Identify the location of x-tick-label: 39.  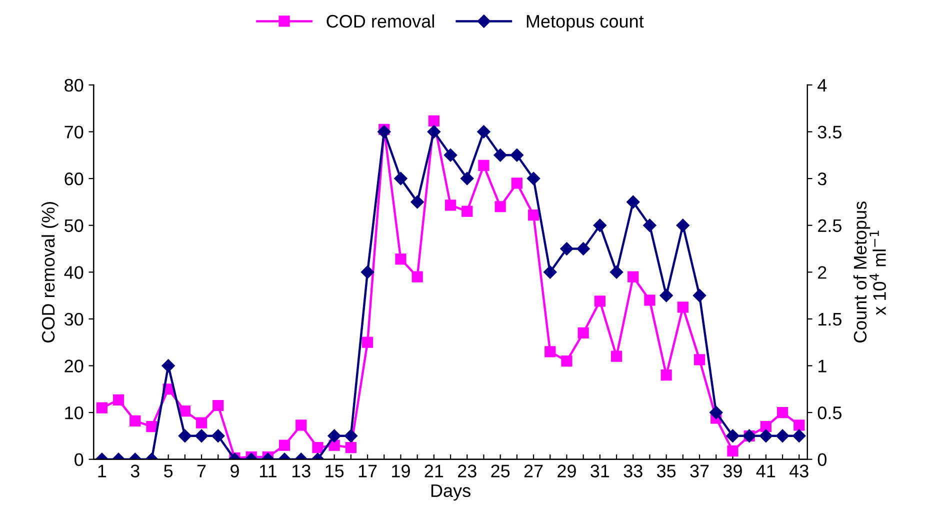
(732, 471).